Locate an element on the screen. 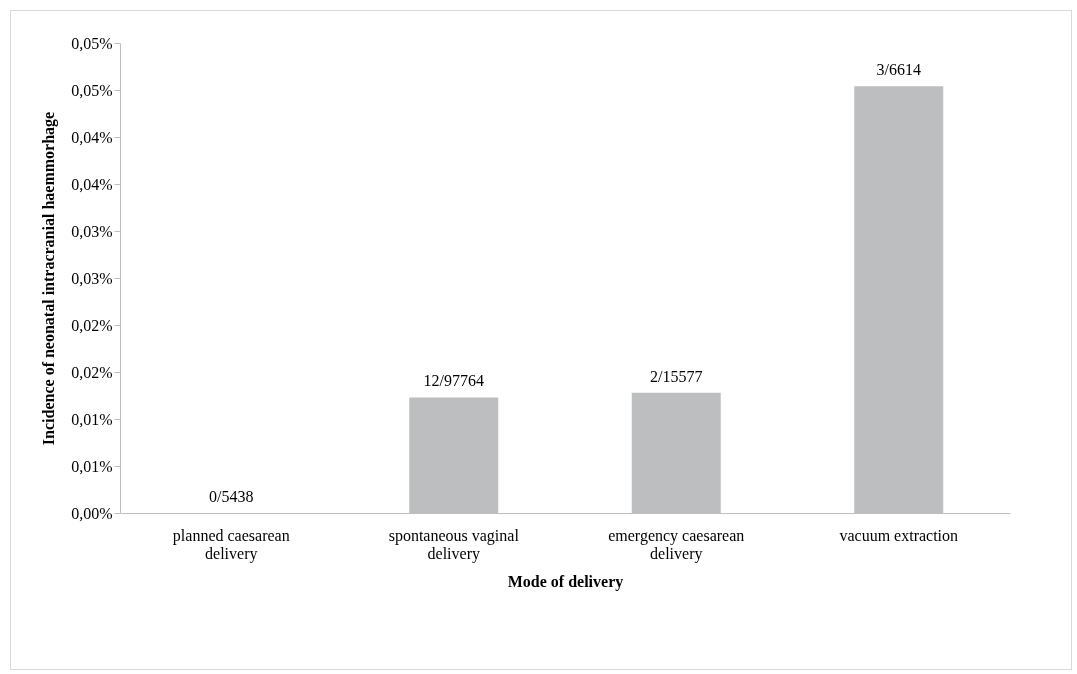  x-tick-label: emergency caesarean delivery is located at coordinates (676, 544).